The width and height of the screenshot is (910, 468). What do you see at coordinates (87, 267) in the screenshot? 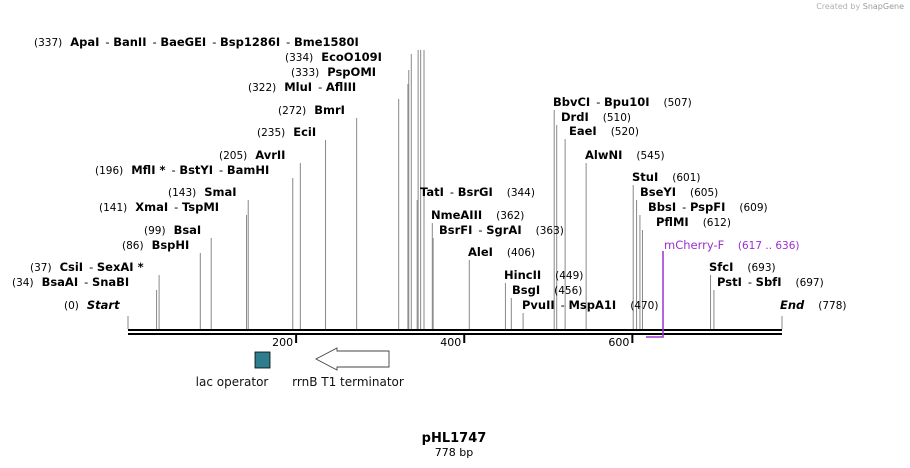
I see `enzyme-site: (37) CsiI - SexAI *` at bounding box center [87, 267].